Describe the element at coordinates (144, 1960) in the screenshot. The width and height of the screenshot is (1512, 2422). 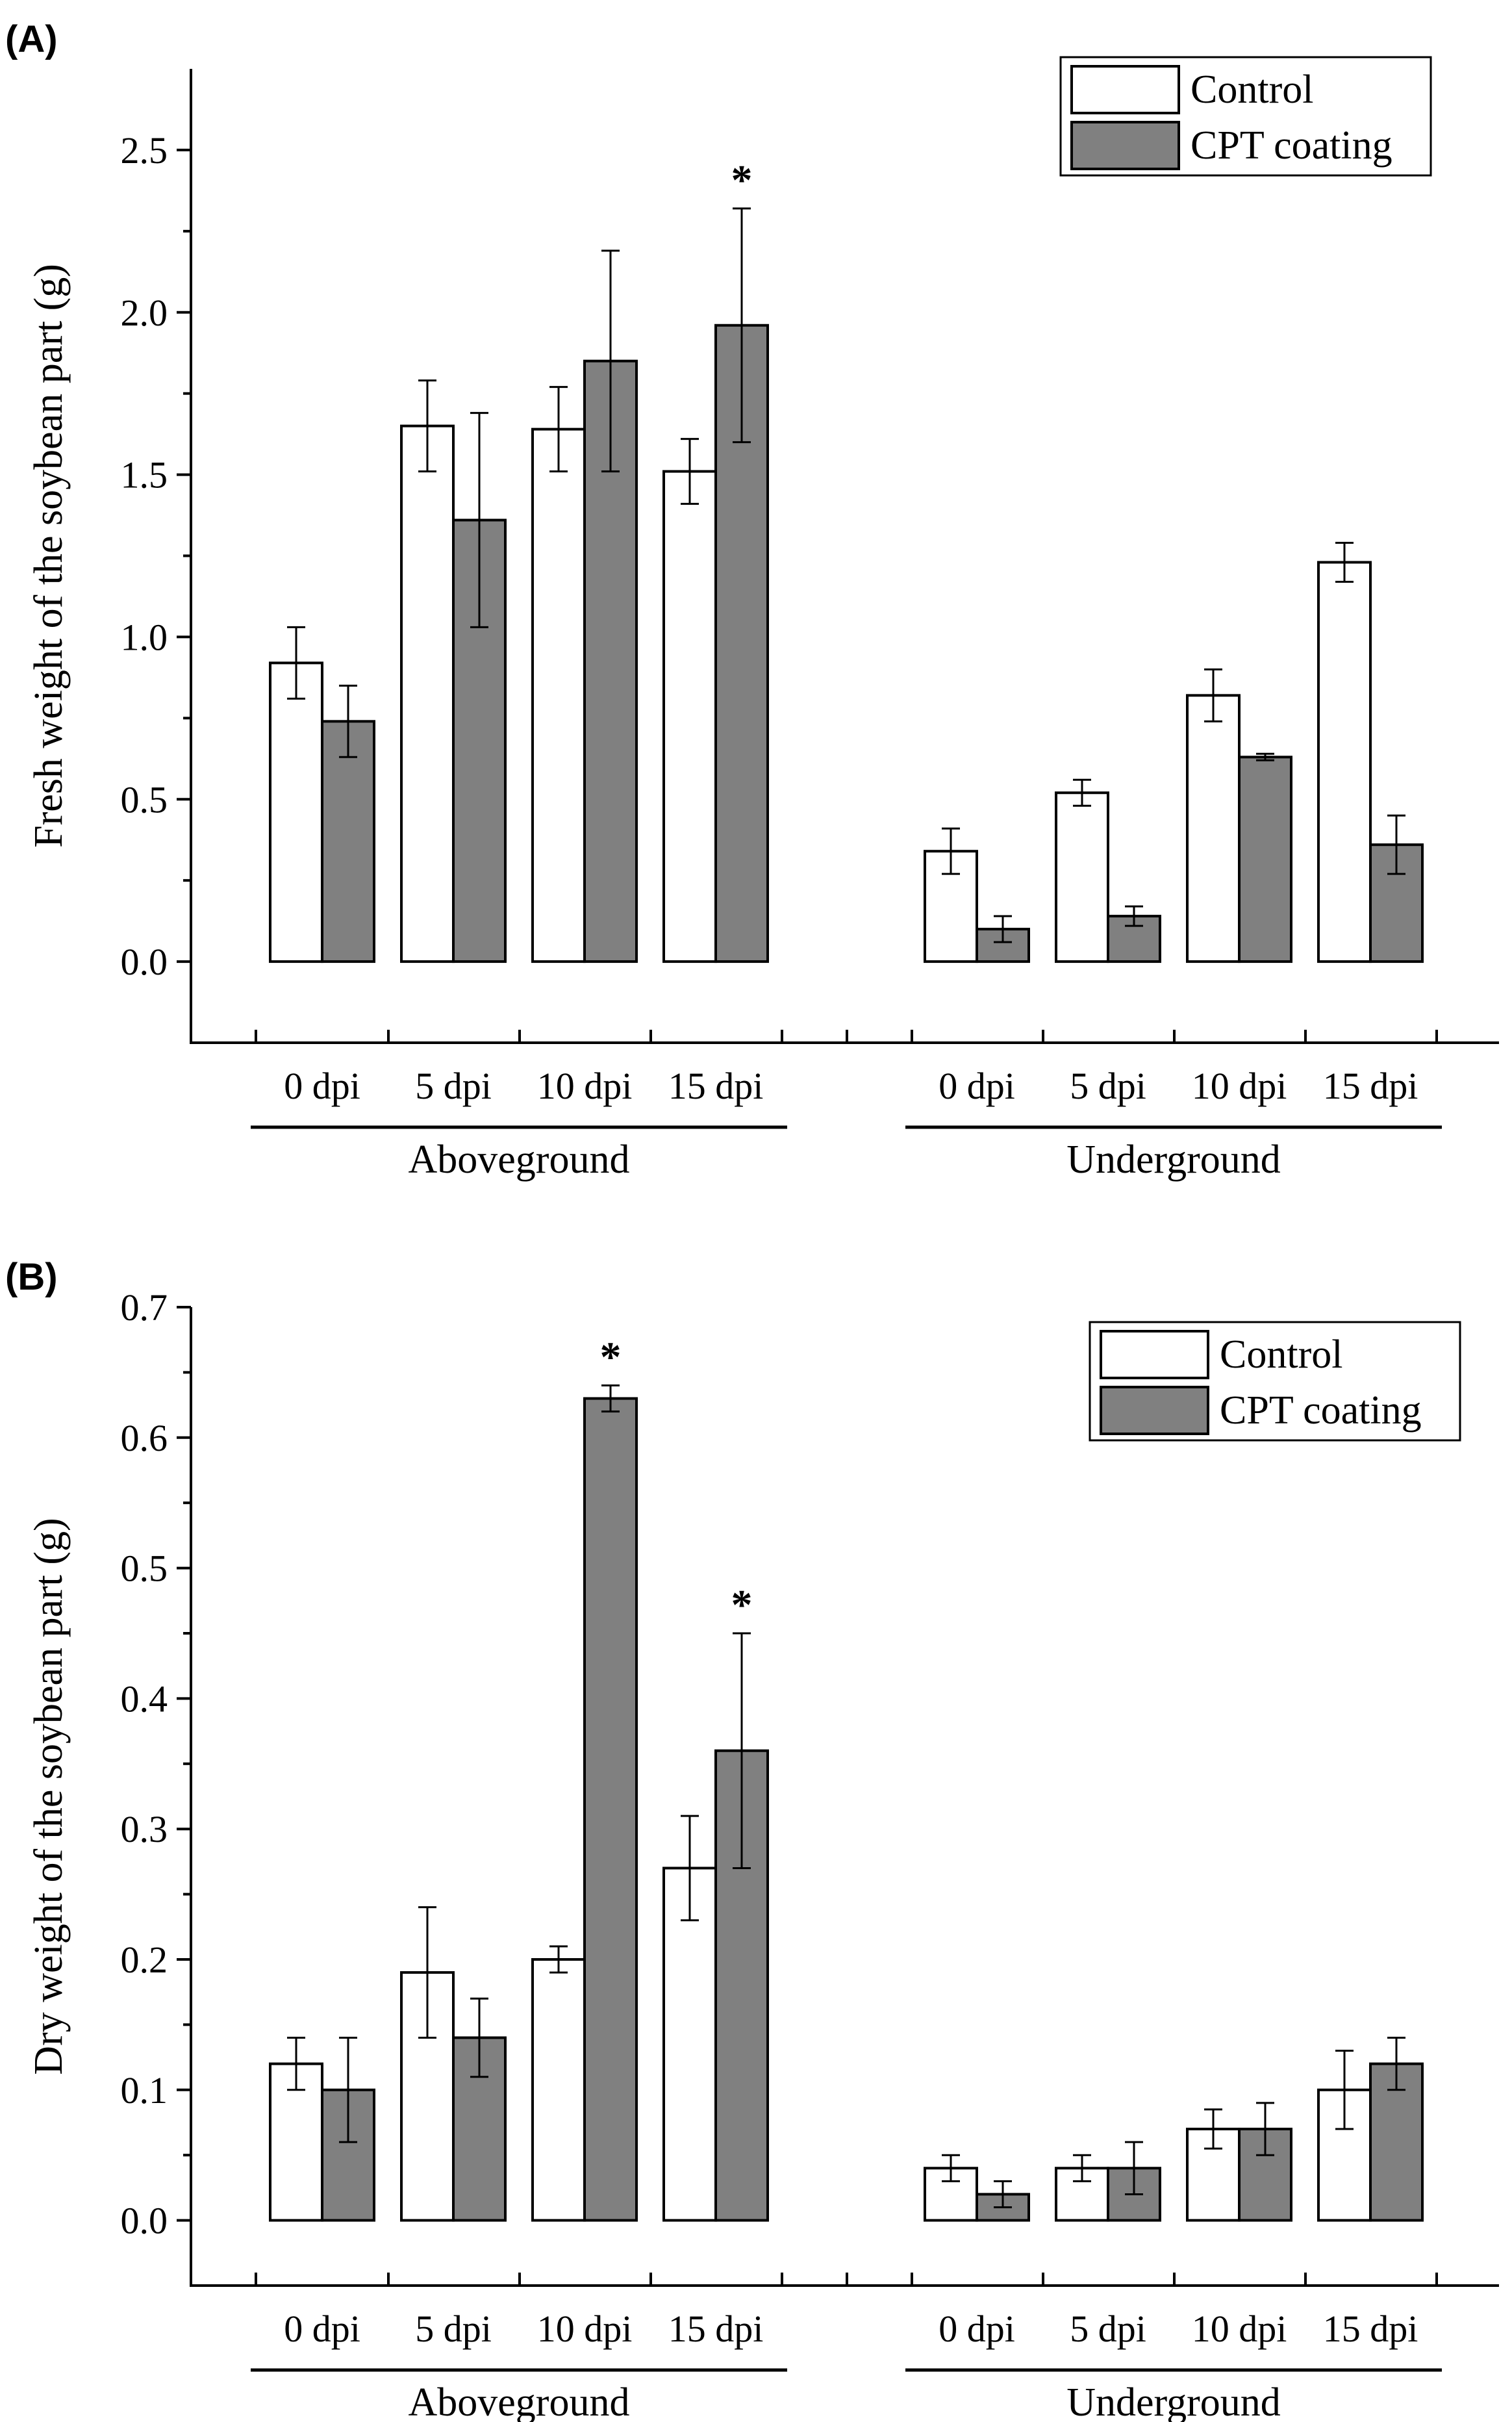
I see `y-tick-label: 0.2` at that location.